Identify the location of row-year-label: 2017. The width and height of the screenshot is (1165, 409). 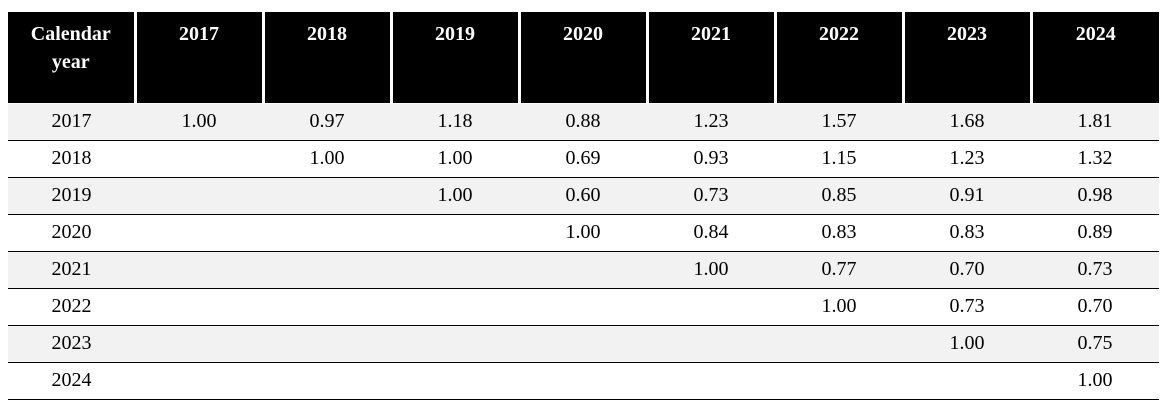
(71, 121).